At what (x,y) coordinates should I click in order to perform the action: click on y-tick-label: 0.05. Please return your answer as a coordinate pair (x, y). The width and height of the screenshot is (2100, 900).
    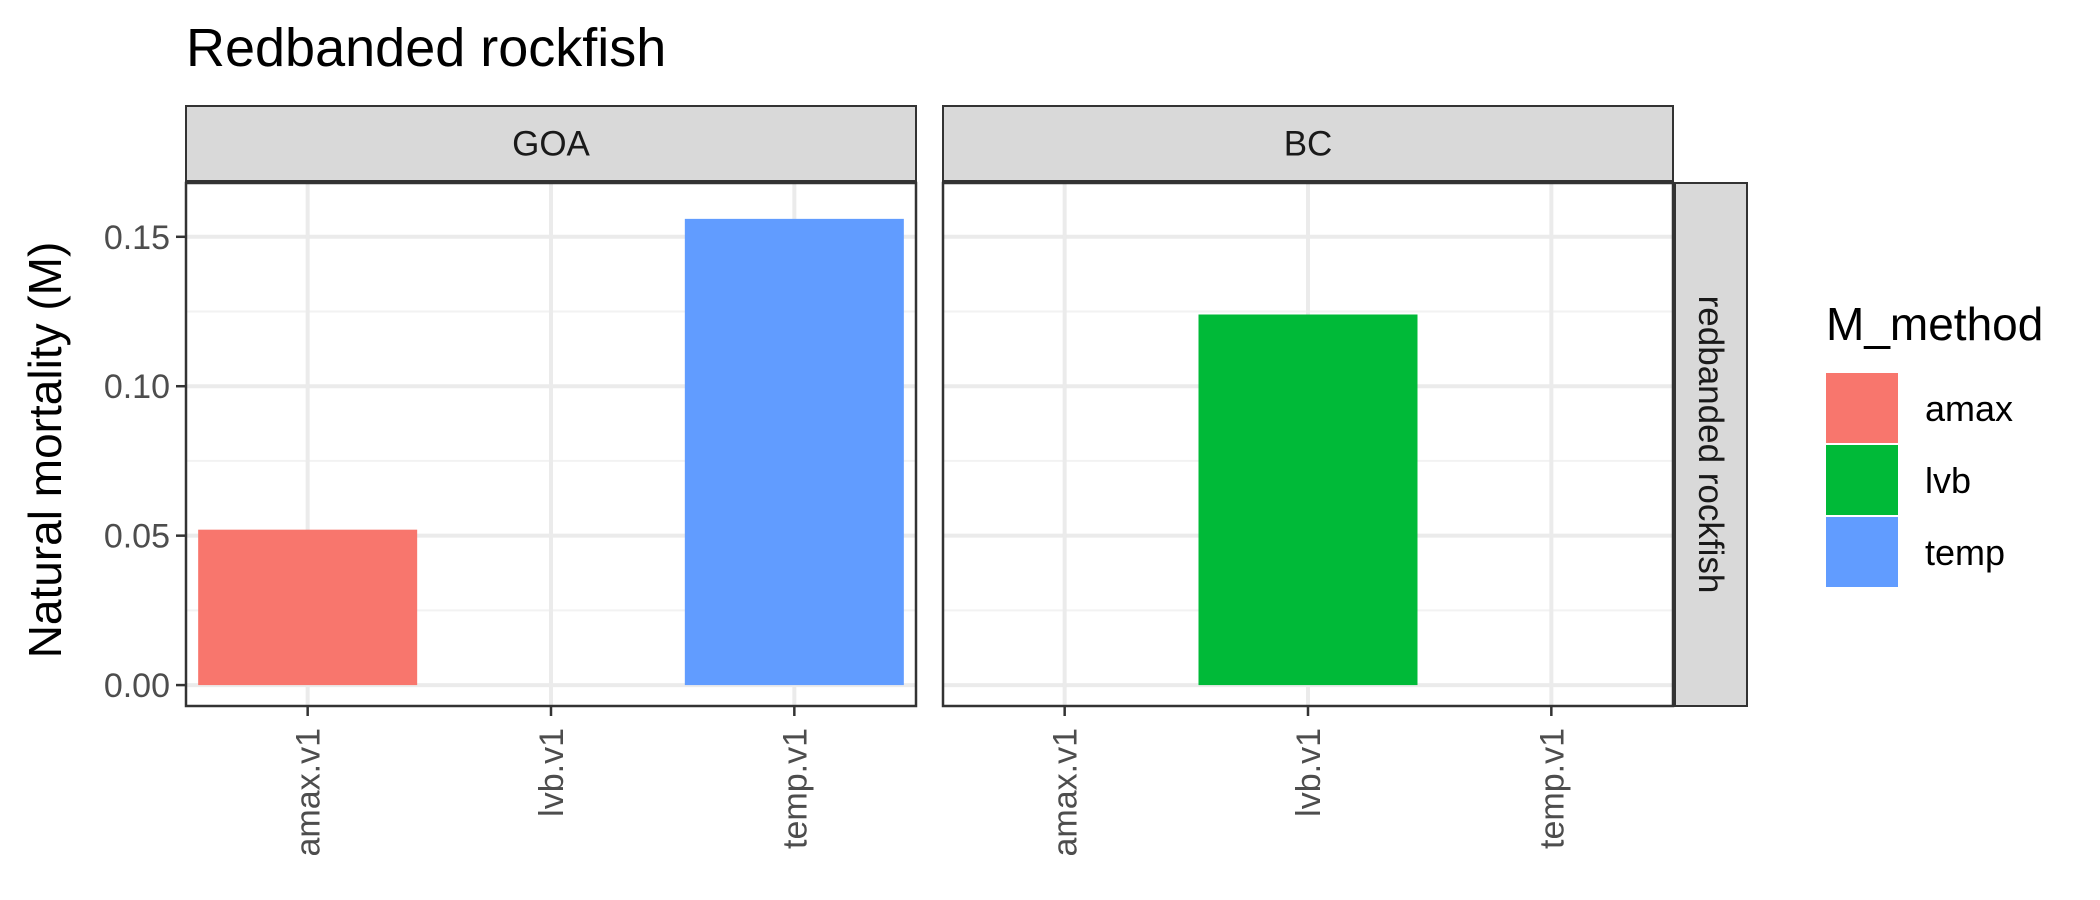
    Looking at the image, I should click on (137, 537).